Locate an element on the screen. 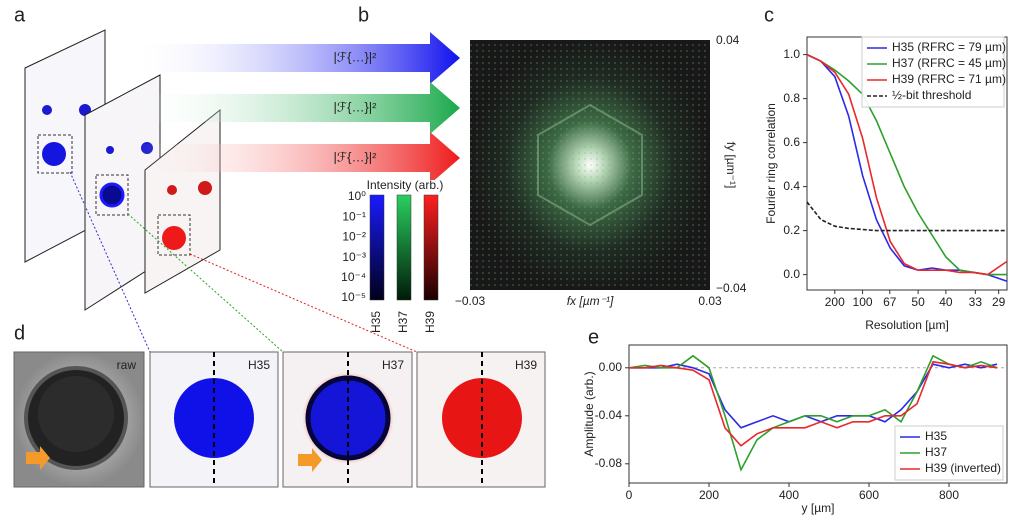 This screenshot has height=517, width=1009. colorbar-name: H35 is located at coordinates (376, 322).